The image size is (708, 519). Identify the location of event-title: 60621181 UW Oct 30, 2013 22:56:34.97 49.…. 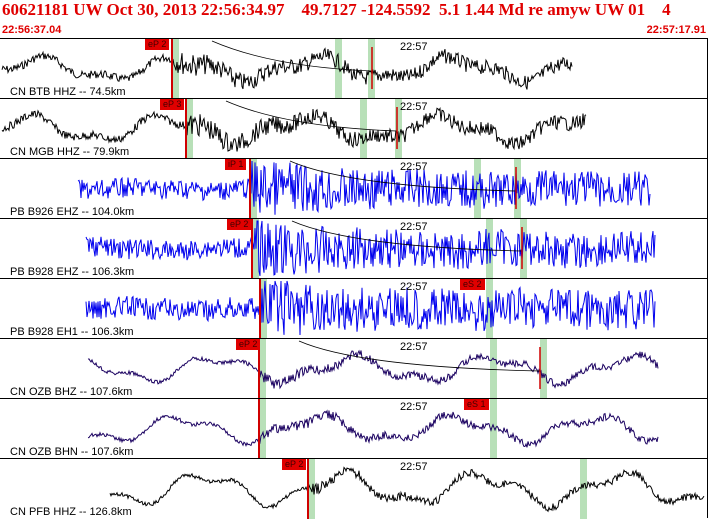
(336, 9).